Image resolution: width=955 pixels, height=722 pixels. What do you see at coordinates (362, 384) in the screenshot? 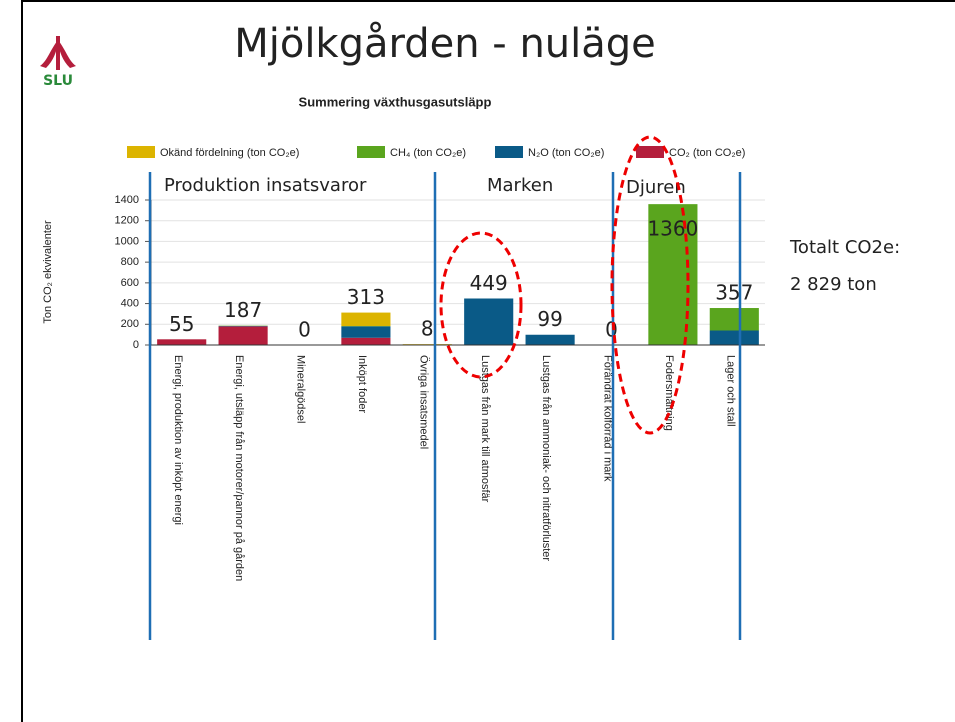
I see `x-tick-label: Inköpt foder` at bounding box center [362, 384].